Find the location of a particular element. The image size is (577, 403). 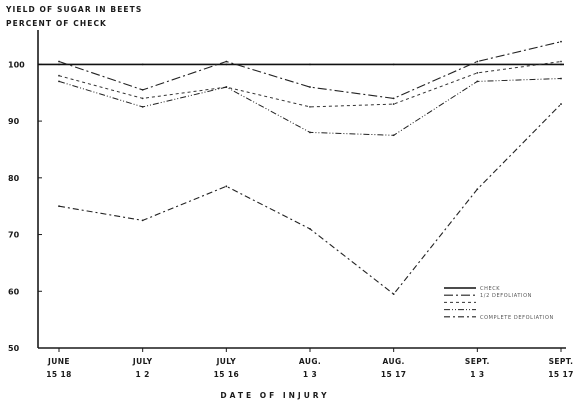

y-tick-label: 100 is located at coordinates (16, 64).